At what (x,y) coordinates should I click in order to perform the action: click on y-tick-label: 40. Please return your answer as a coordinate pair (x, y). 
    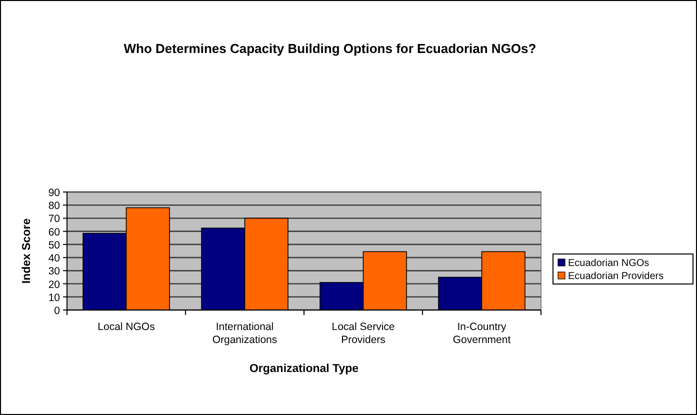
    Looking at the image, I should click on (54, 258).